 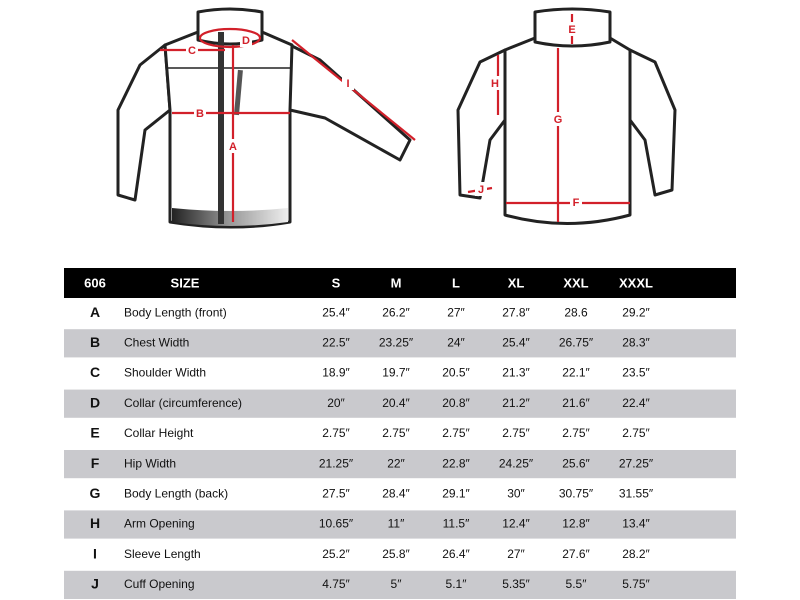 What do you see at coordinates (396, 403) in the screenshot?
I see `size-value: 20.4″` at bounding box center [396, 403].